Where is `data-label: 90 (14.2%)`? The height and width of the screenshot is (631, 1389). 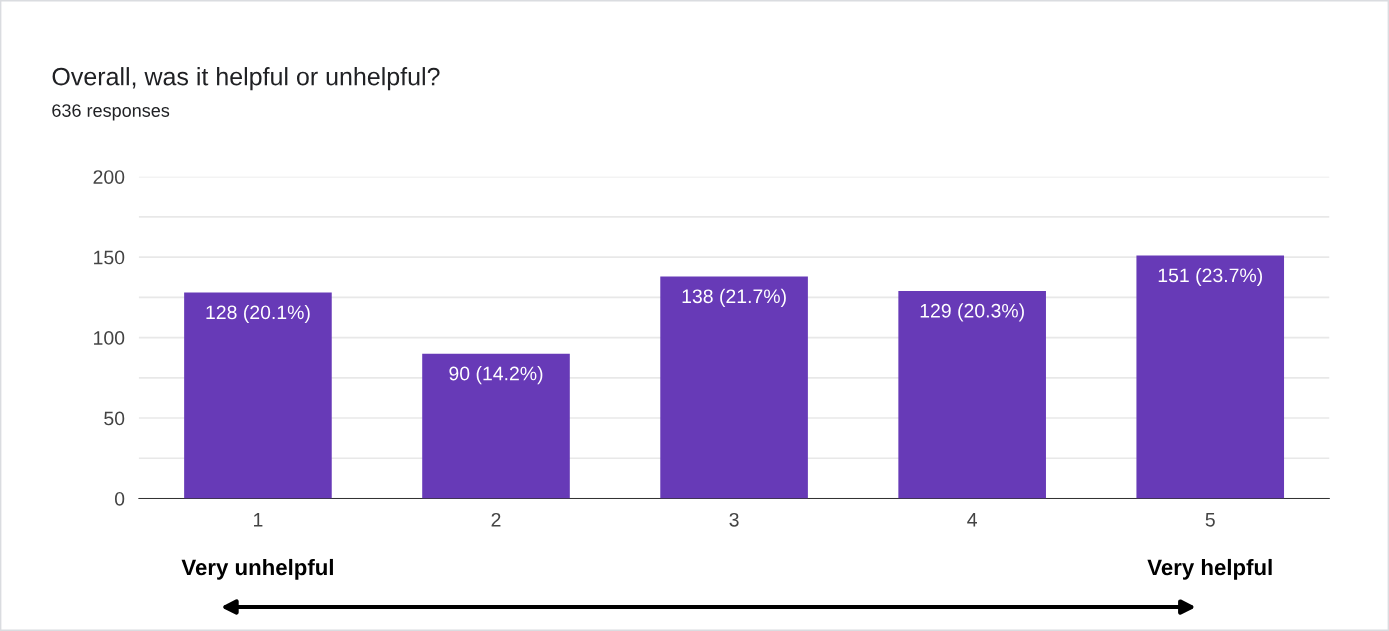 data-label: 90 (14.2%) is located at coordinates (496, 375).